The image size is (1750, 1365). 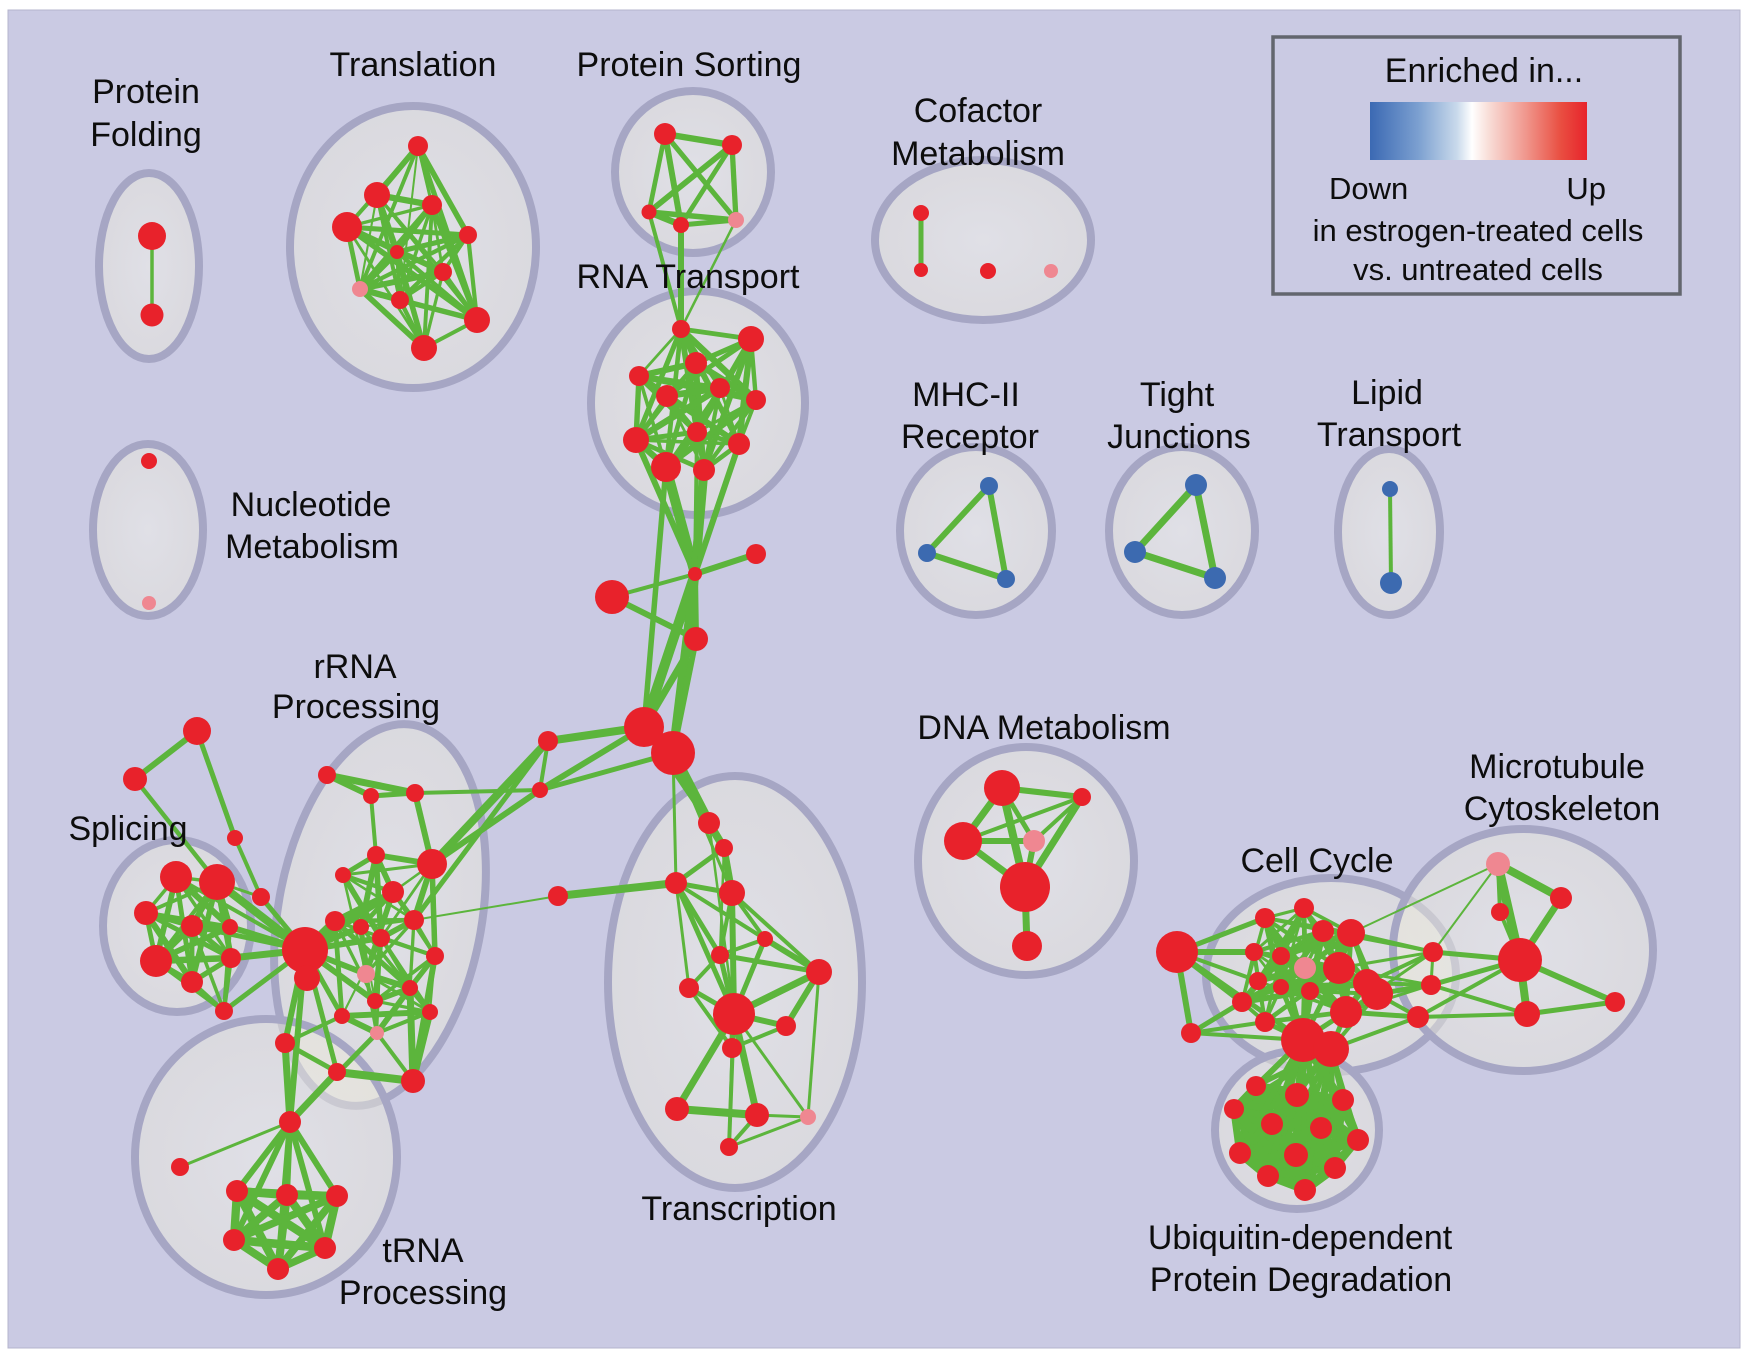 I want to click on svg-text: Microtubule, so click(x=1557, y=767).